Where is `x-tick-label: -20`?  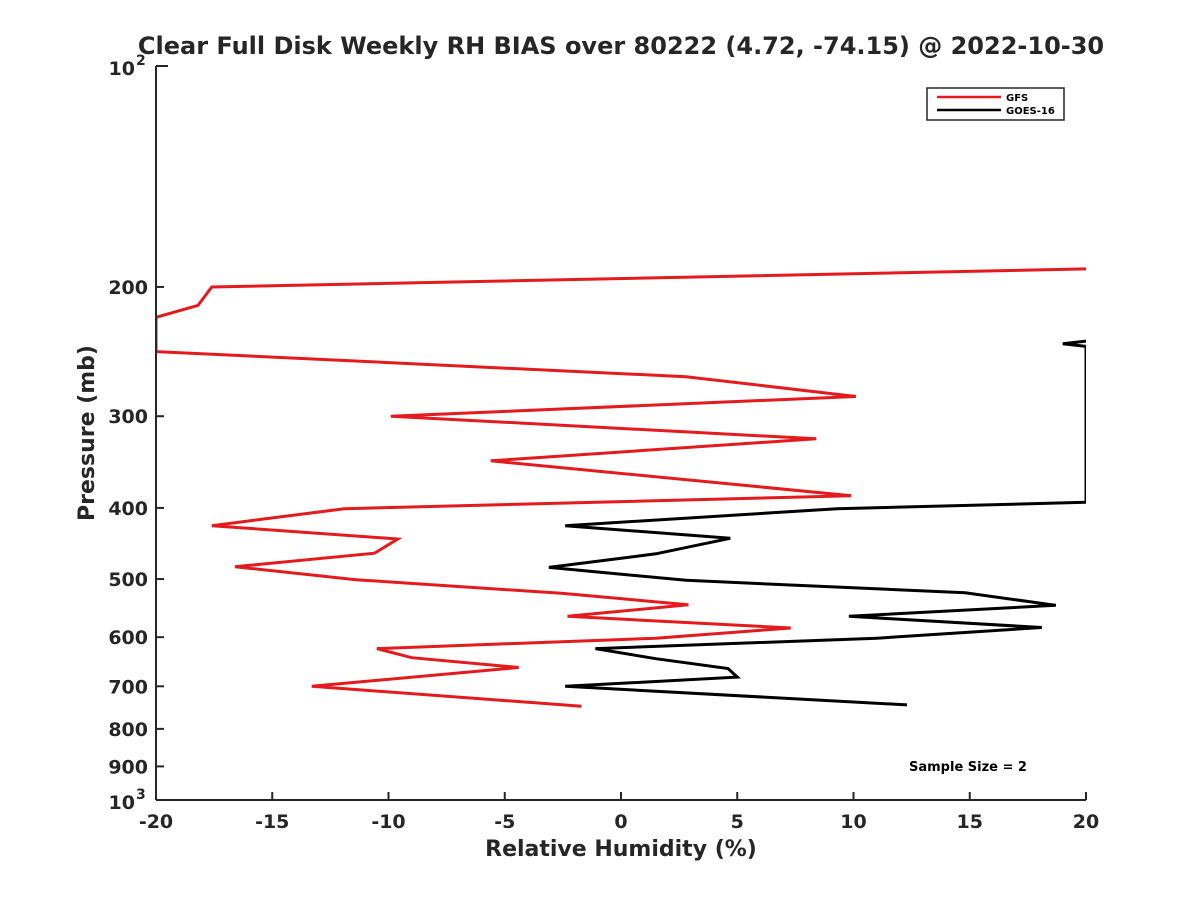
x-tick-label: -20 is located at coordinates (156, 822).